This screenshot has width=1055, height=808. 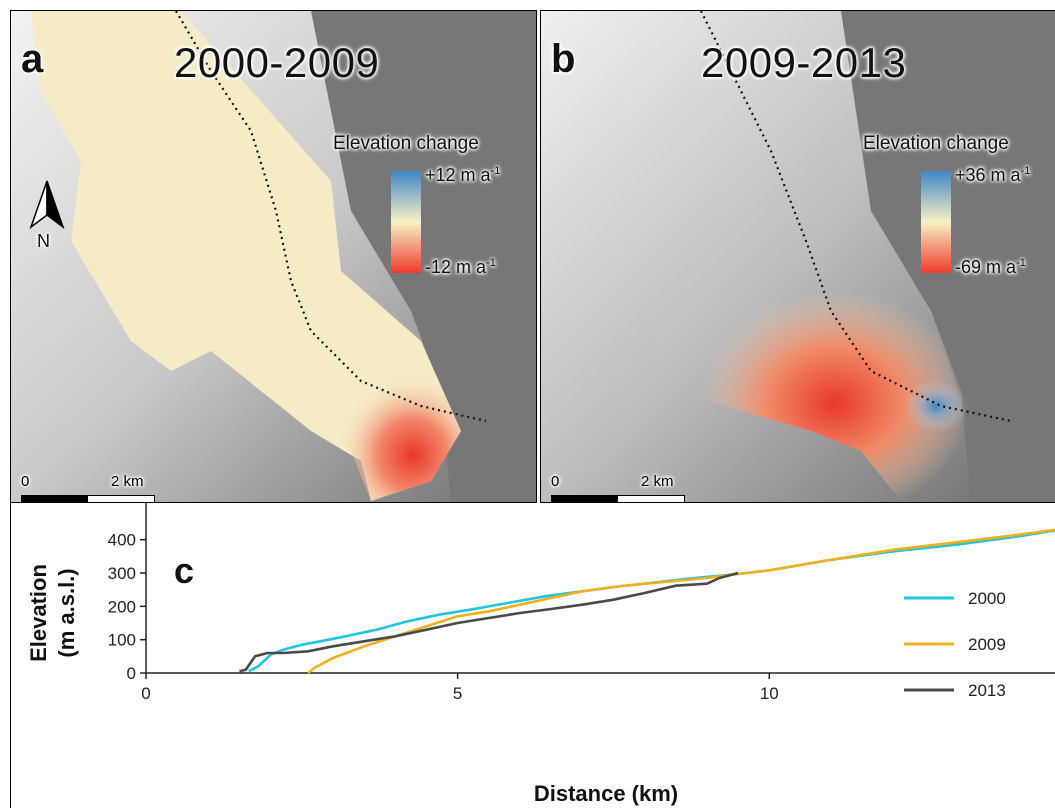 I want to click on north-arrow-icon, so click(x=47, y=205).